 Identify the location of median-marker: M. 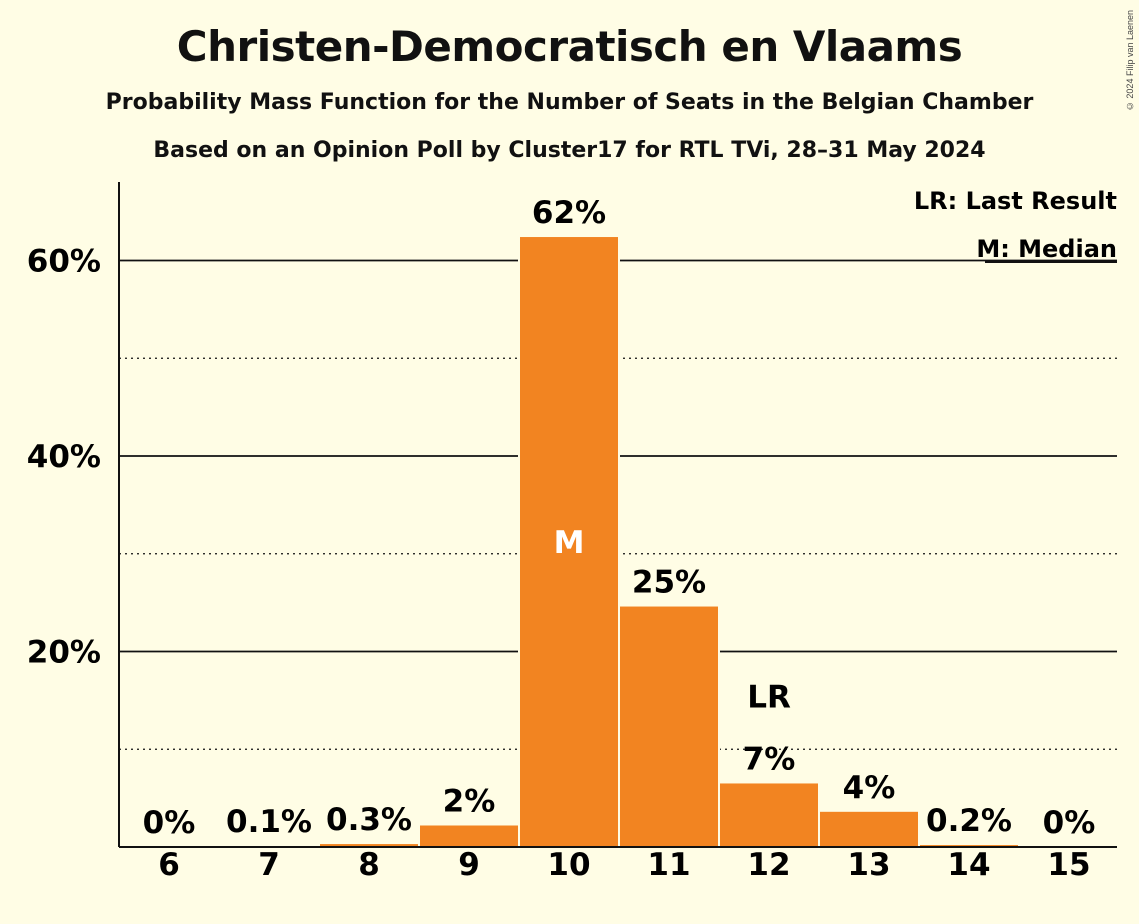
(569, 543).